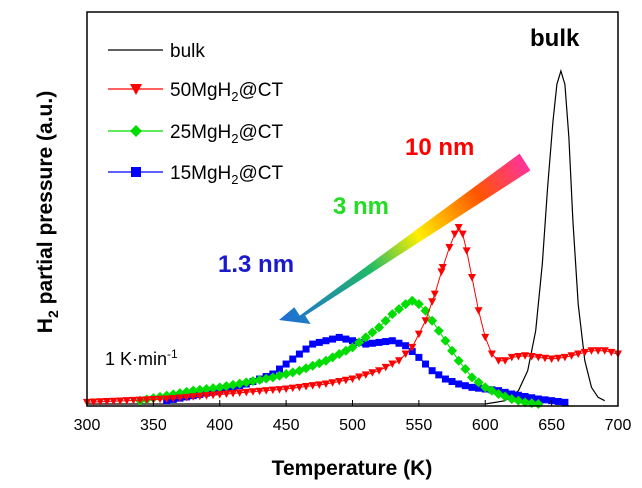  I want to click on x-tick-label: 650, so click(551, 425).